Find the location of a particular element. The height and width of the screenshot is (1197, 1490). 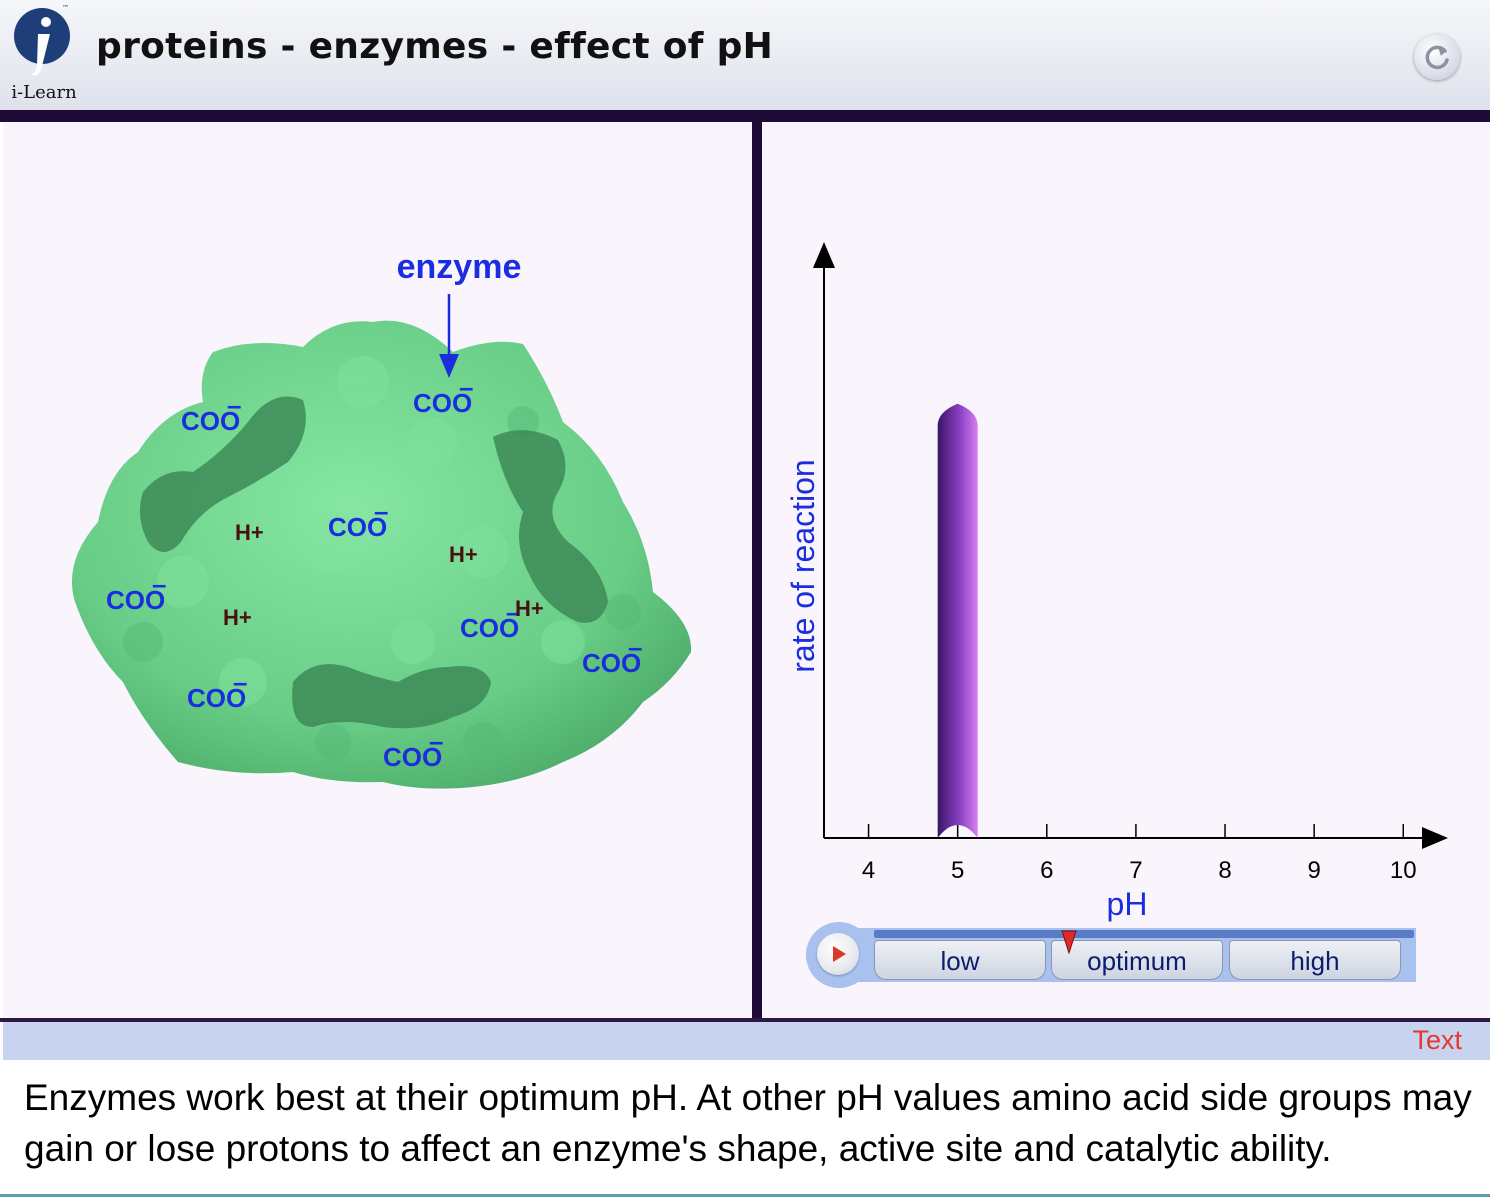

header-divider is located at coordinates (745, 116).